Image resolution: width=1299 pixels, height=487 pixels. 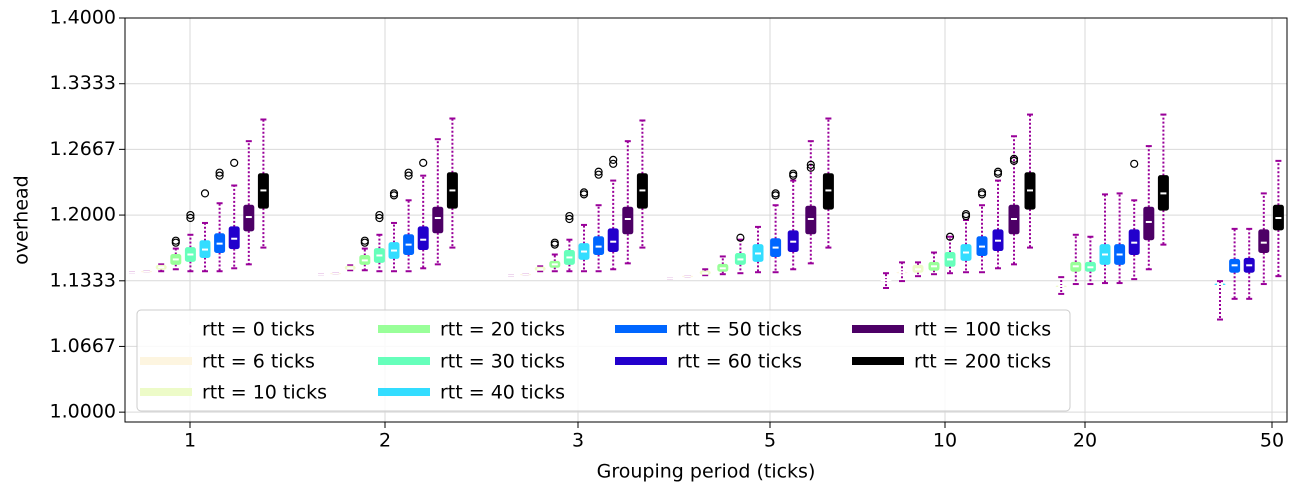 What do you see at coordinates (83, 18) in the screenshot?
I see `y-tick-label: 1.4000` at bounding box center [83, 18].